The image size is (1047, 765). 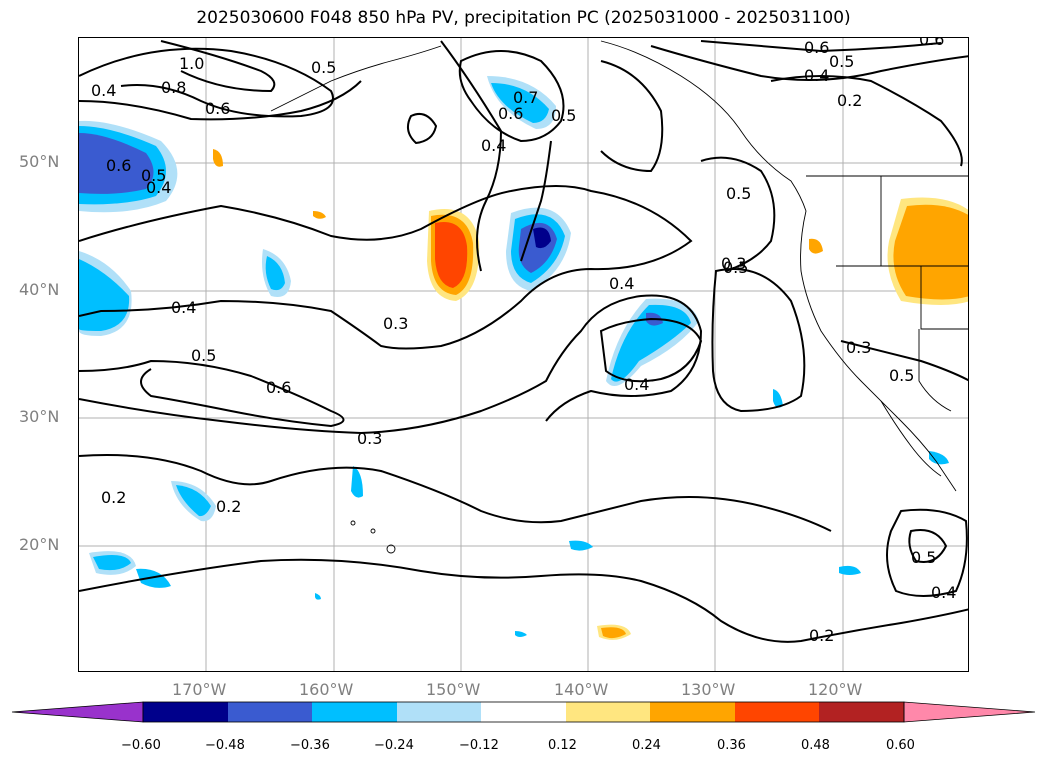 I want to click on precip-blob-c-core, so click(x=542, y=238).